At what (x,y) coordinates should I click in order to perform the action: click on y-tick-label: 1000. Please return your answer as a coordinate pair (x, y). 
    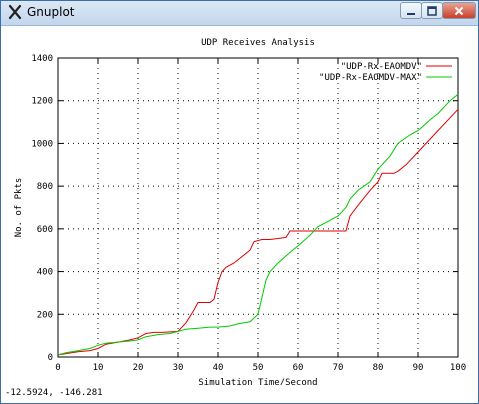
    Looking at the image, I should click on (42, 144).